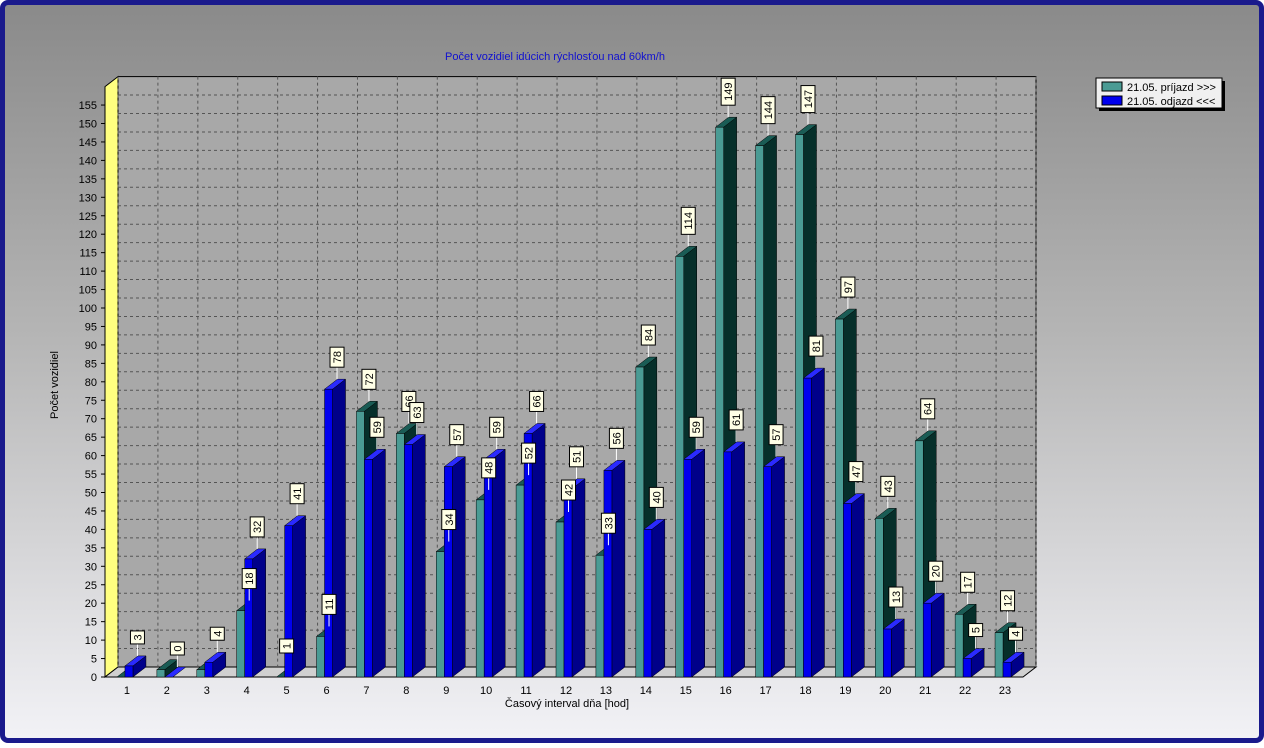 The width and height of the screenshot is (1264, 748). What do you see at coordinates (91, 327) in the screenshot?
I see `y-tick-label: 95` at bounding box center [91, 327].